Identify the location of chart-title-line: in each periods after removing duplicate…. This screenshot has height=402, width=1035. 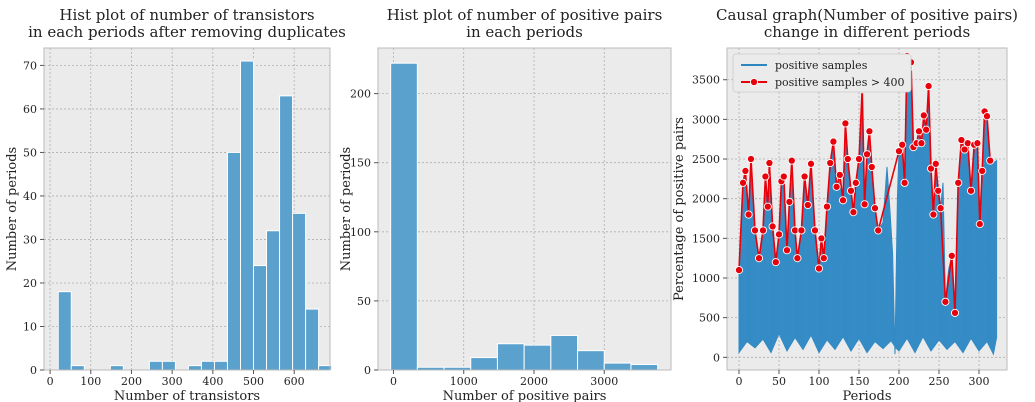
(187, 32).